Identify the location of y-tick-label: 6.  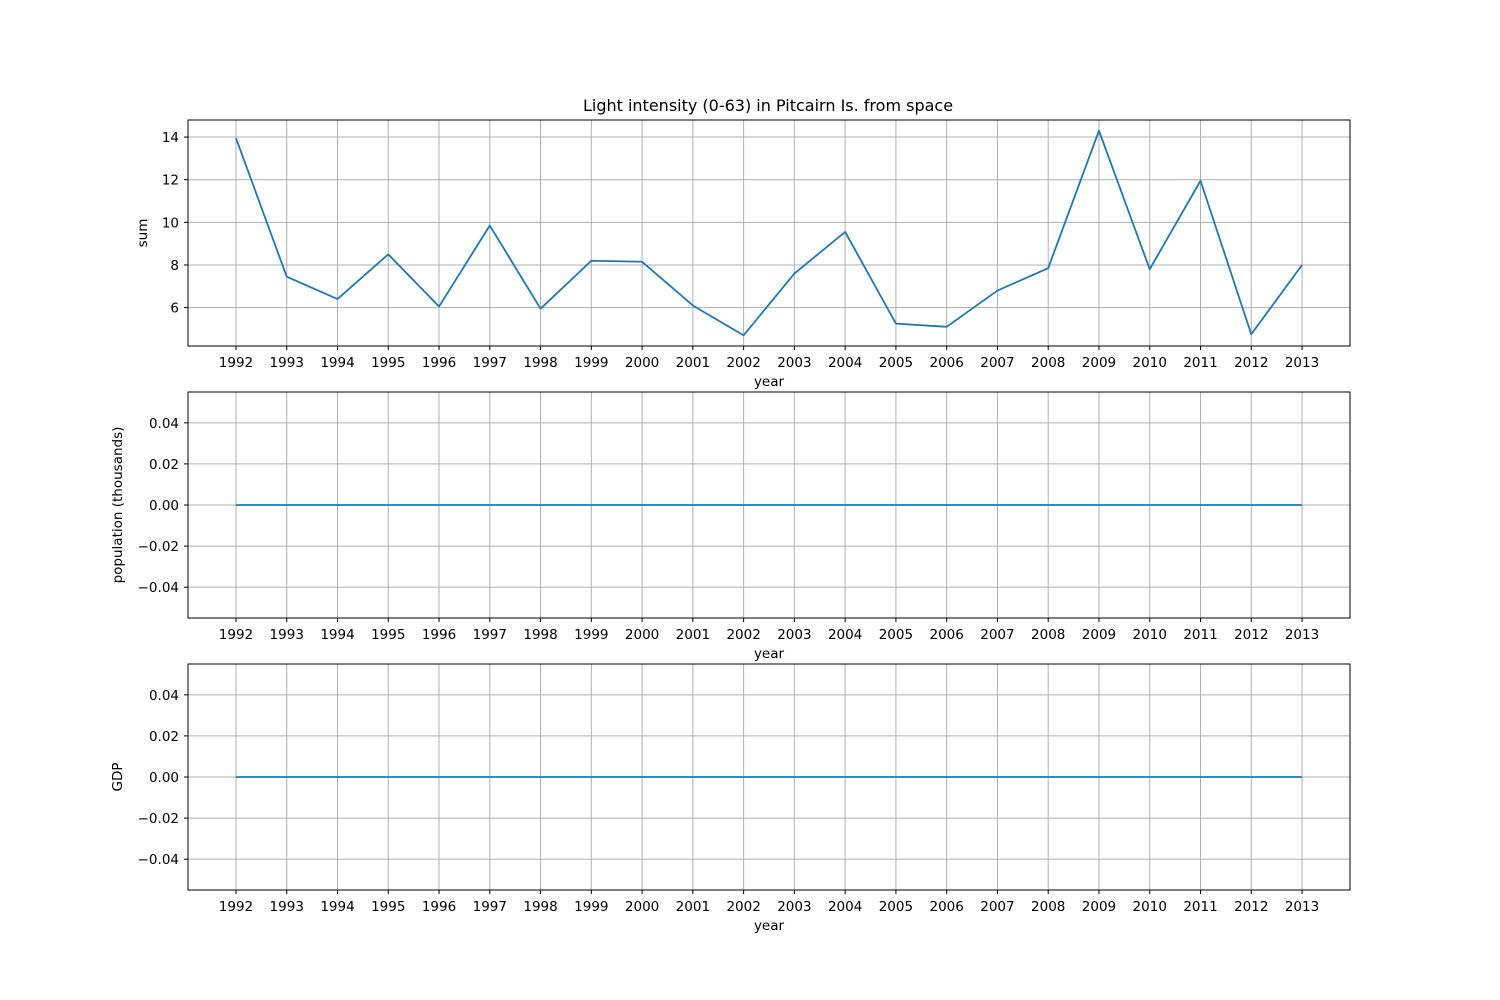
(174, 309).